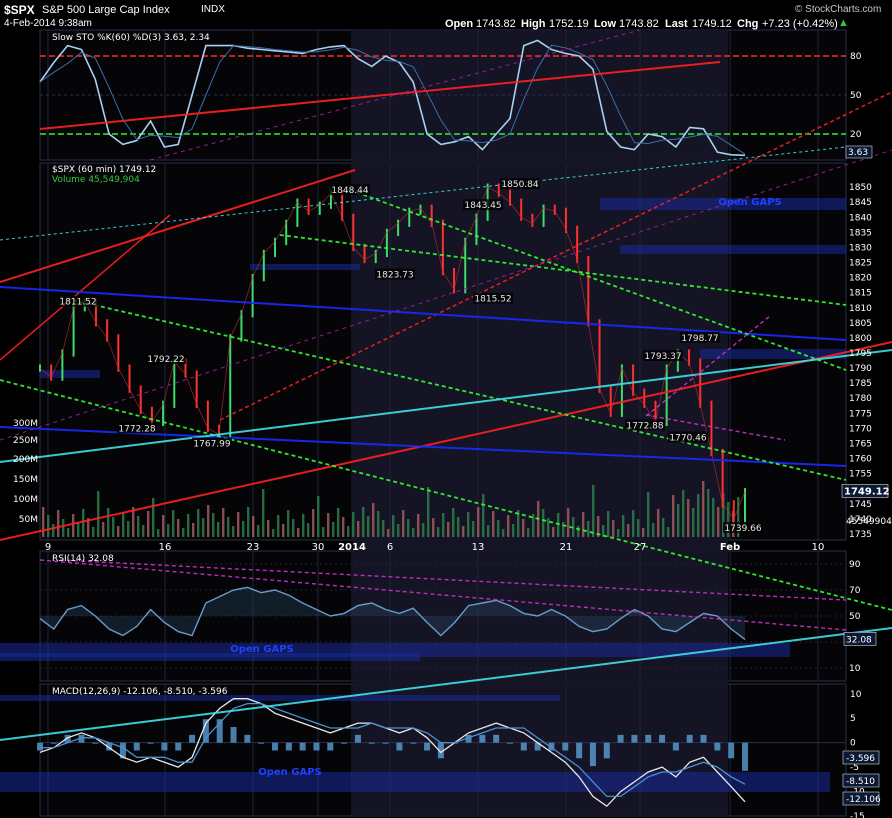 This screenshot has height=818, width=892. What do you see at coordinates (860, 520) in the screenshot?
I see `price-tick-22: 1740` at bounding box center [860, 520].